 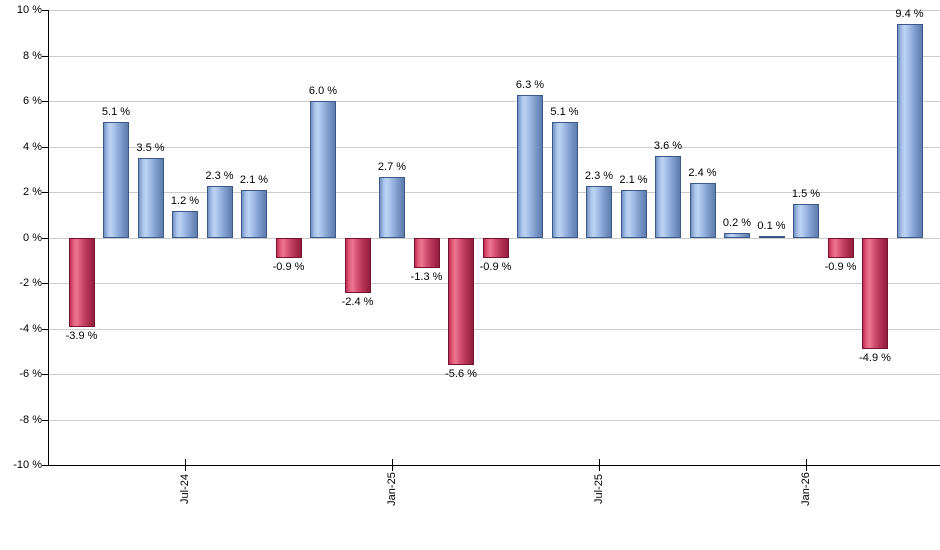 What do you see at coordinates (32, 101) in the screenshot?
I see `y-axis-tick-label: 6 %` at bounding box center [32, 101].